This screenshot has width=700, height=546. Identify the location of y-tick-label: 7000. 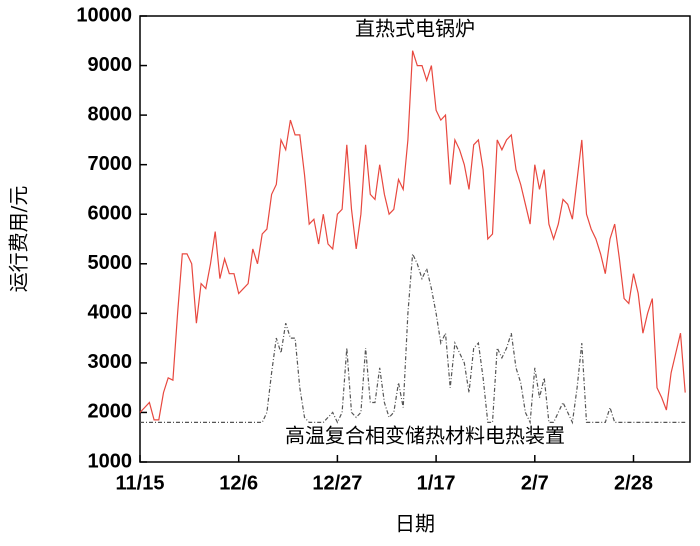
(110, 164).